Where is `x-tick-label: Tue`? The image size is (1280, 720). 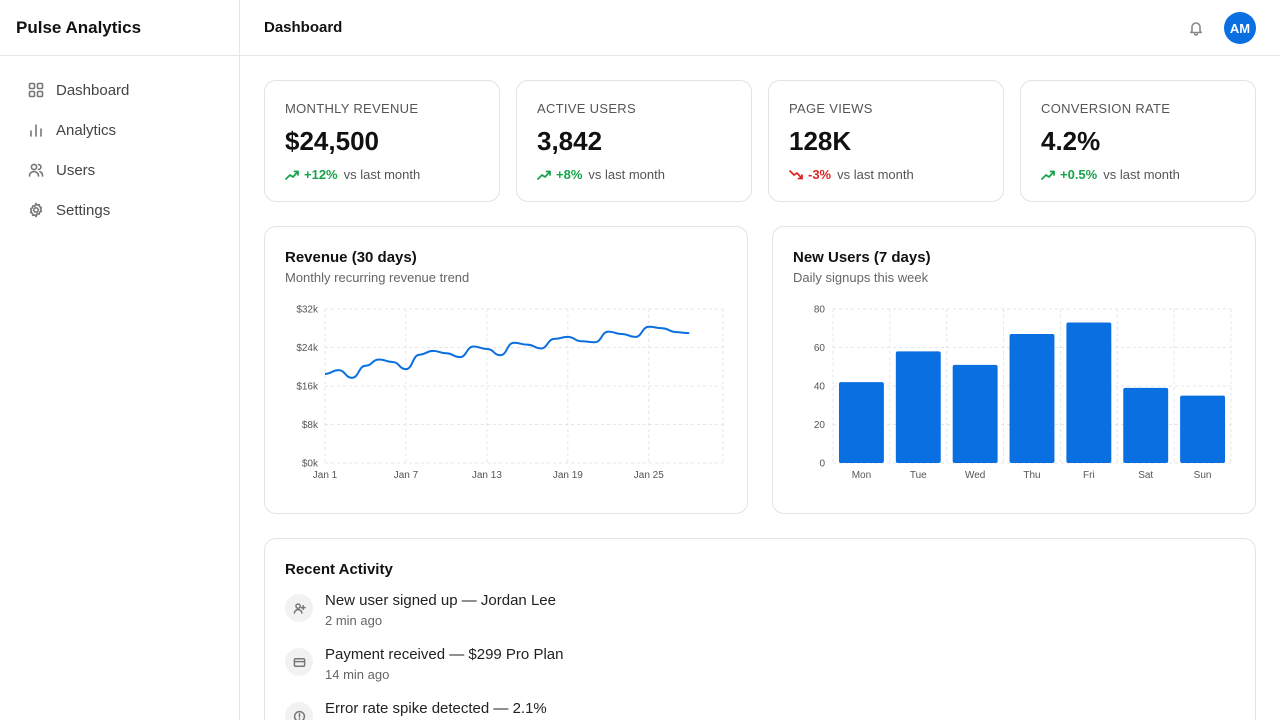
x-tick-label: Tue is located at coordinates (918, 475).